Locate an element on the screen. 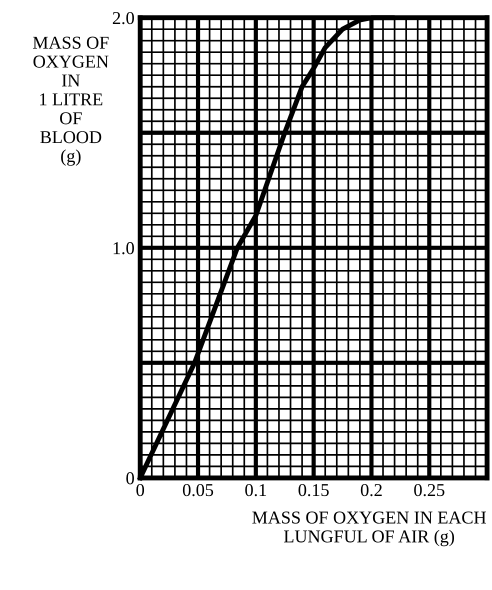  y-tick-label: 2.0 is located at coordinates (123, 18).